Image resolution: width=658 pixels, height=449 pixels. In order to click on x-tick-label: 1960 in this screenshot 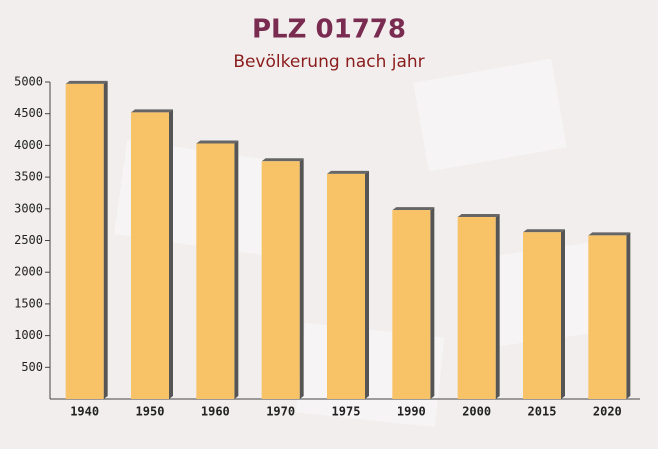, I will do `click(215, 412)`.